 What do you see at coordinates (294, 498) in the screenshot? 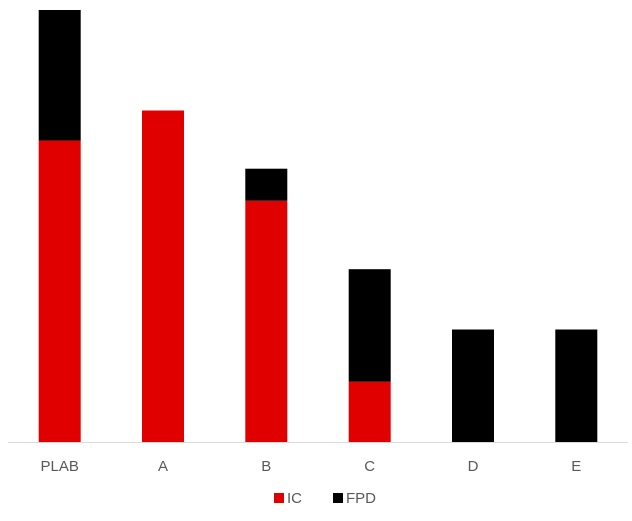
I see `legend-label-ic: IC` at bounding box center [294, 498].